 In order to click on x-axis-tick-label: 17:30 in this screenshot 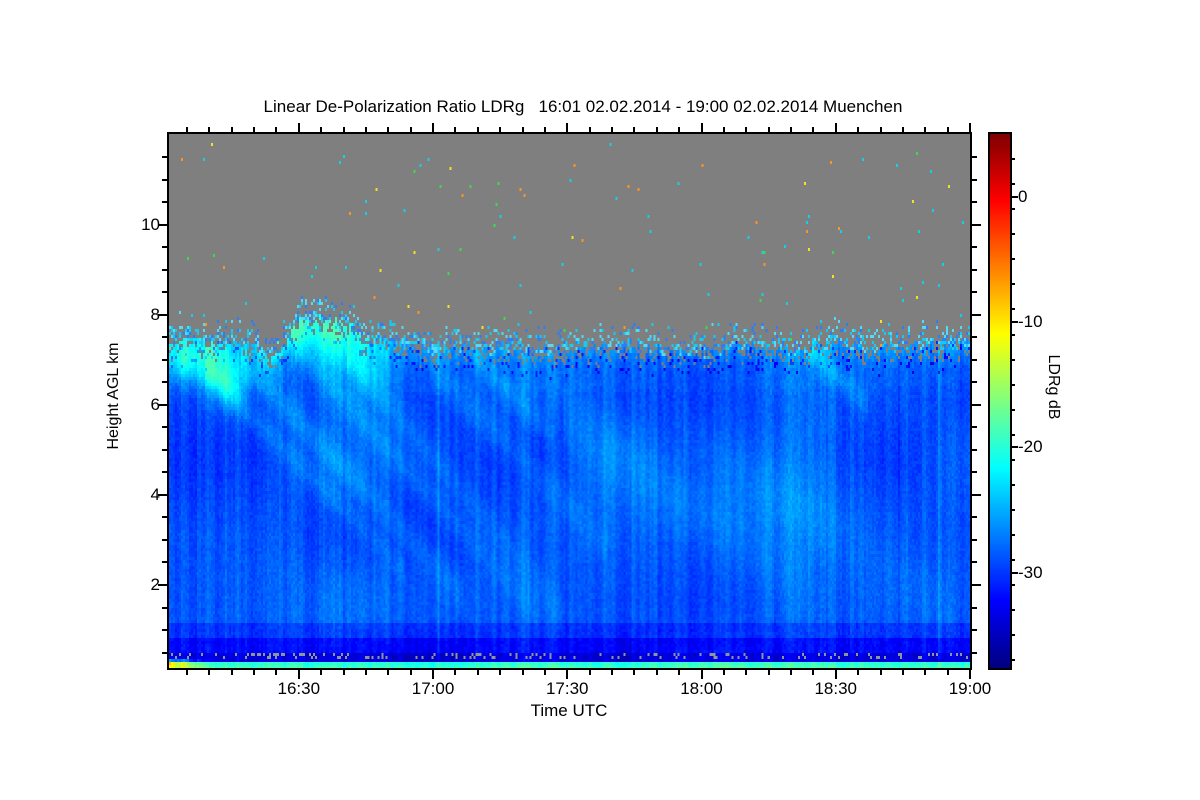, I will do `click(567, 688)`.